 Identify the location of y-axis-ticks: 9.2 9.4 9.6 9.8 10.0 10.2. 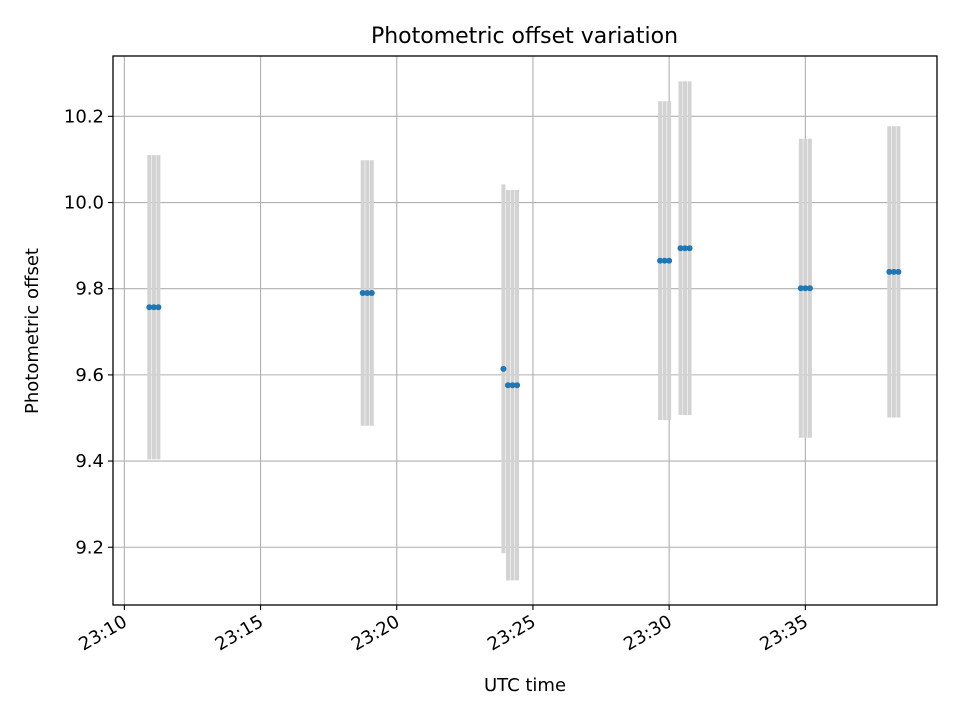
(88, 332).